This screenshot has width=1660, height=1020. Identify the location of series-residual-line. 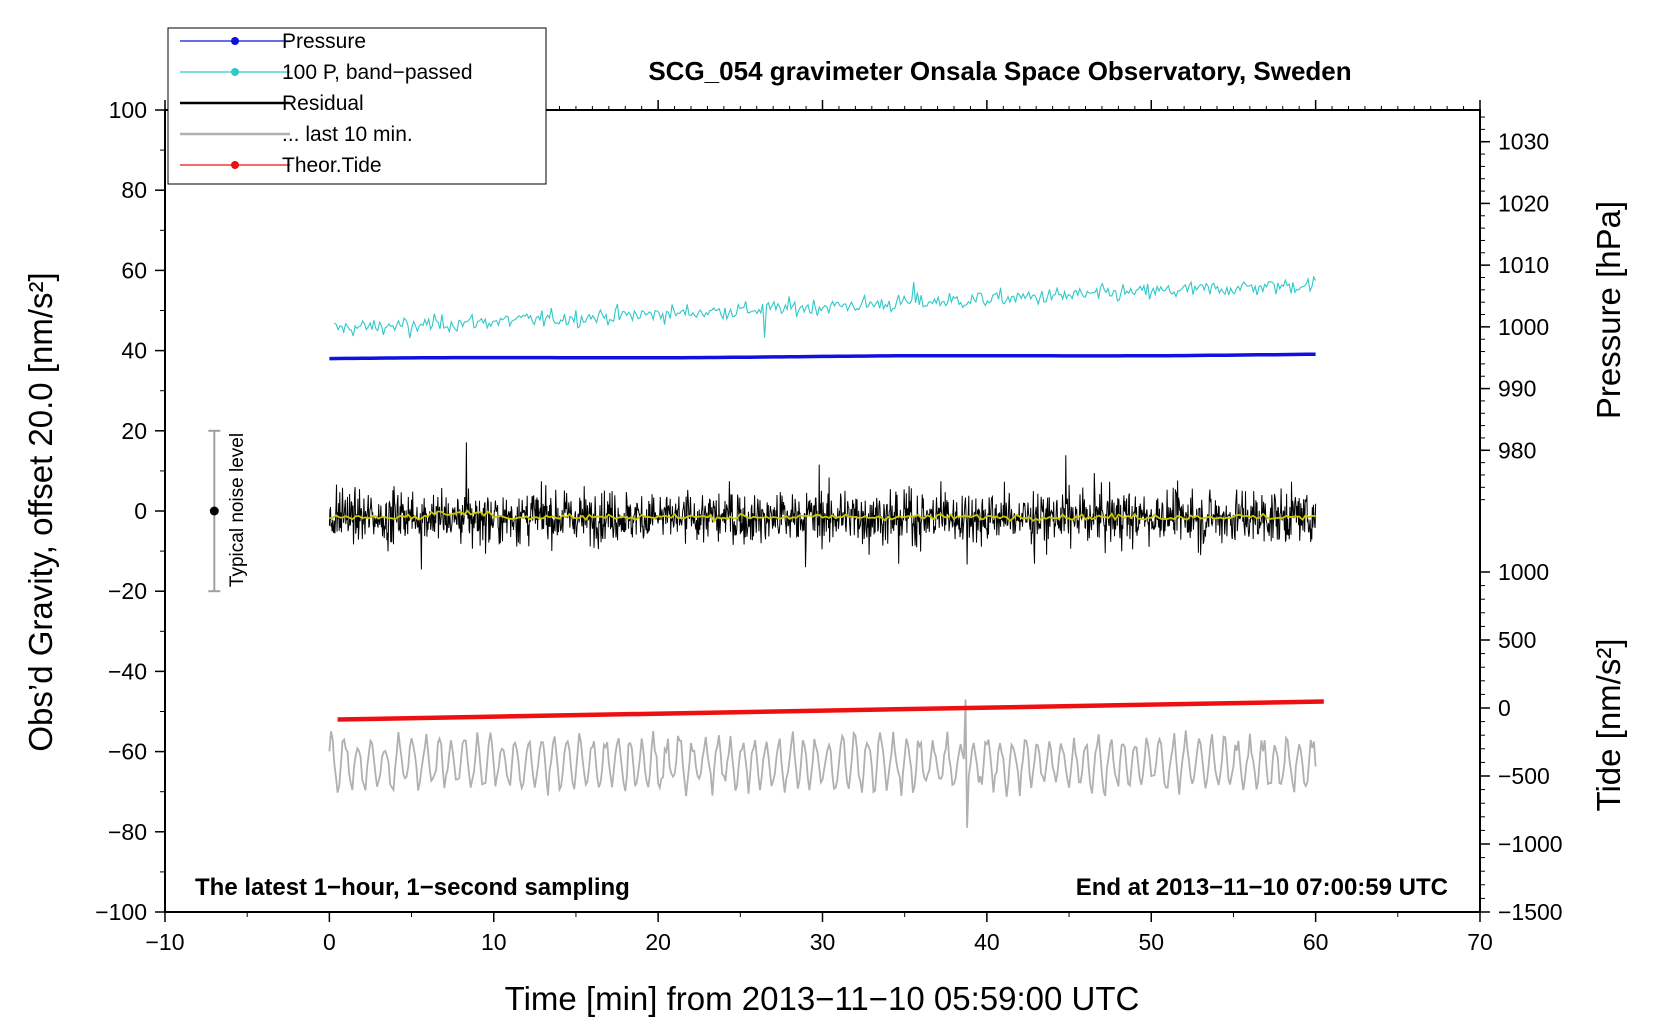
(822, 506).